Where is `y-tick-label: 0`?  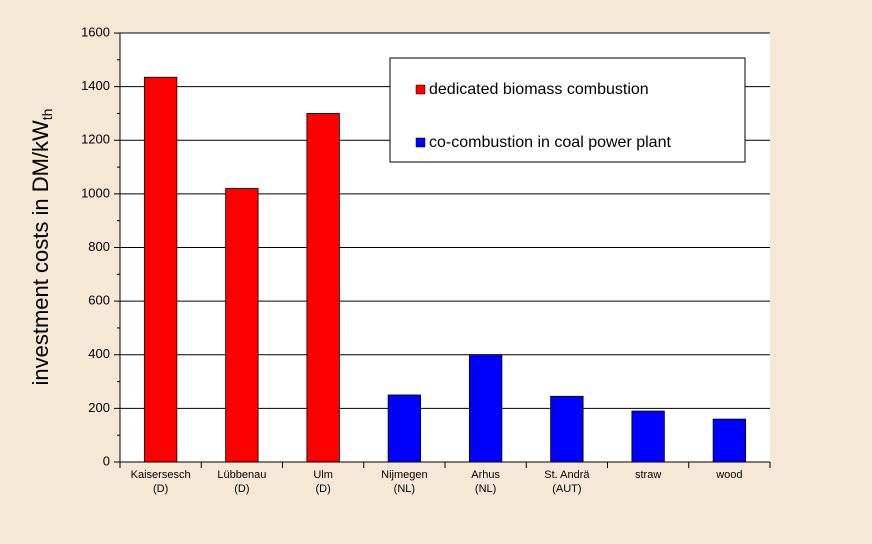 y-tick-label: 0 is located at coordinates (106, 460).